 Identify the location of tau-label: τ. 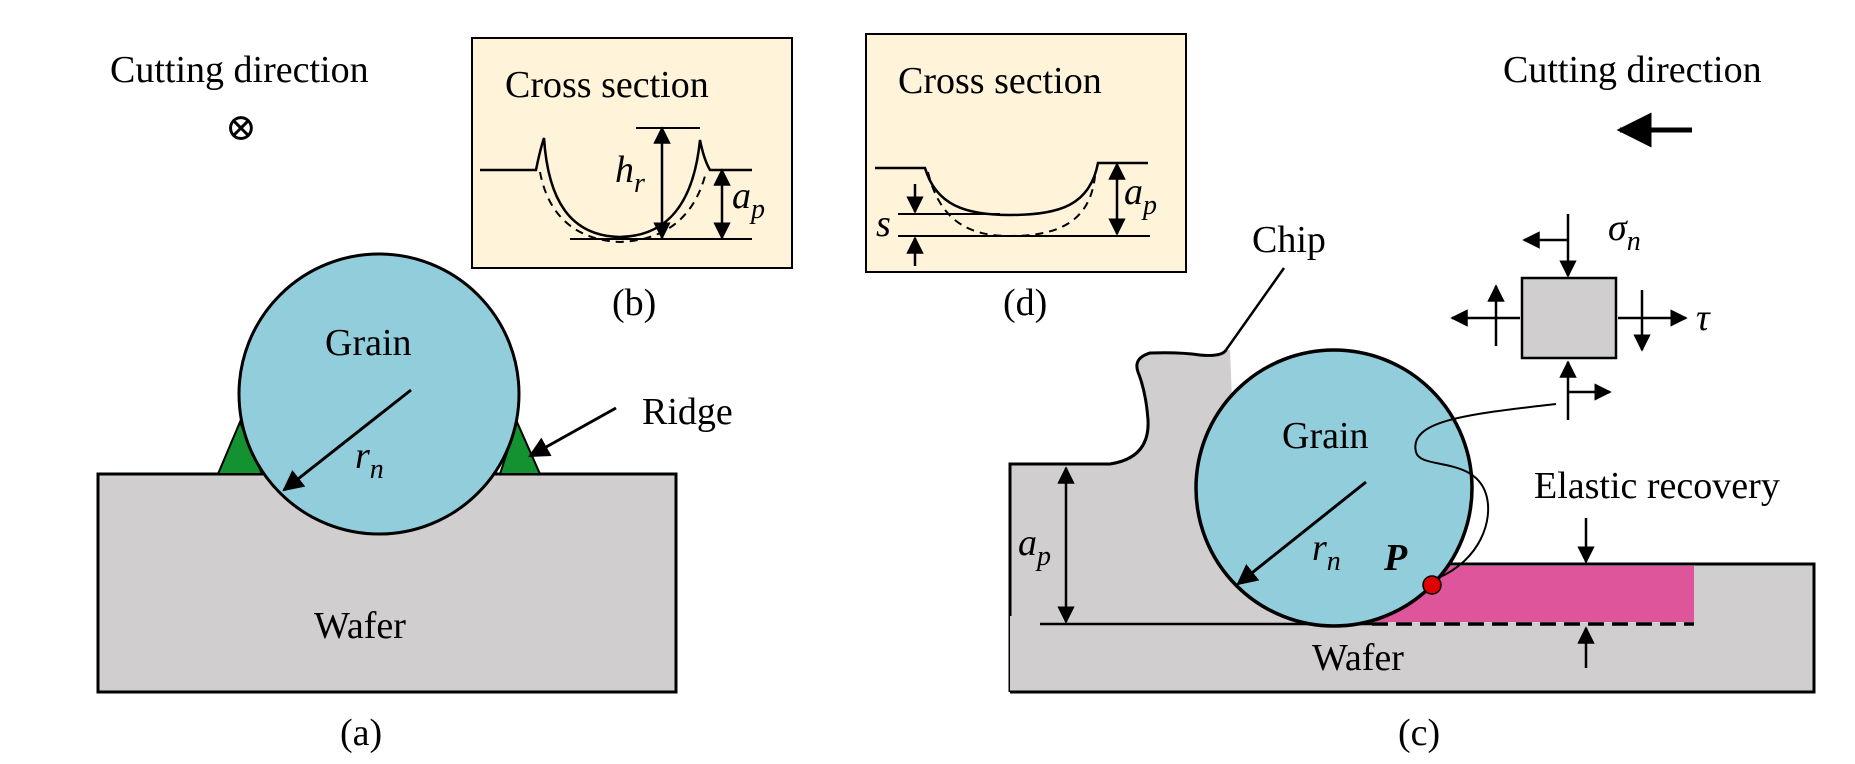
(1703, 318).